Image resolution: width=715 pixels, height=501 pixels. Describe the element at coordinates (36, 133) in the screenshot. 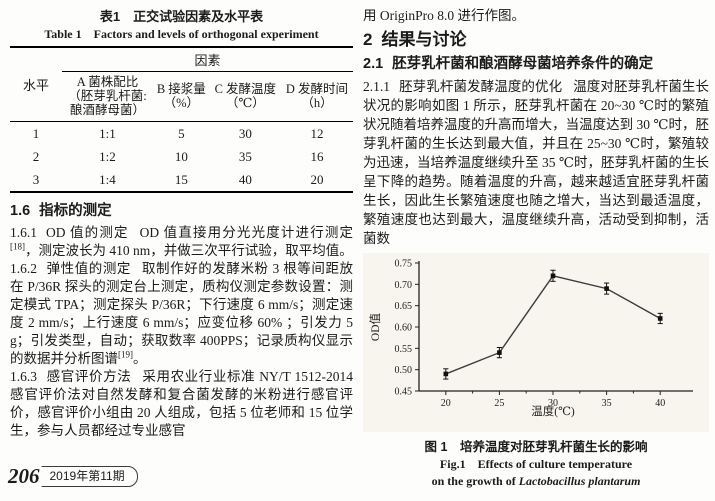

I see `table-cell: 1` at that location.